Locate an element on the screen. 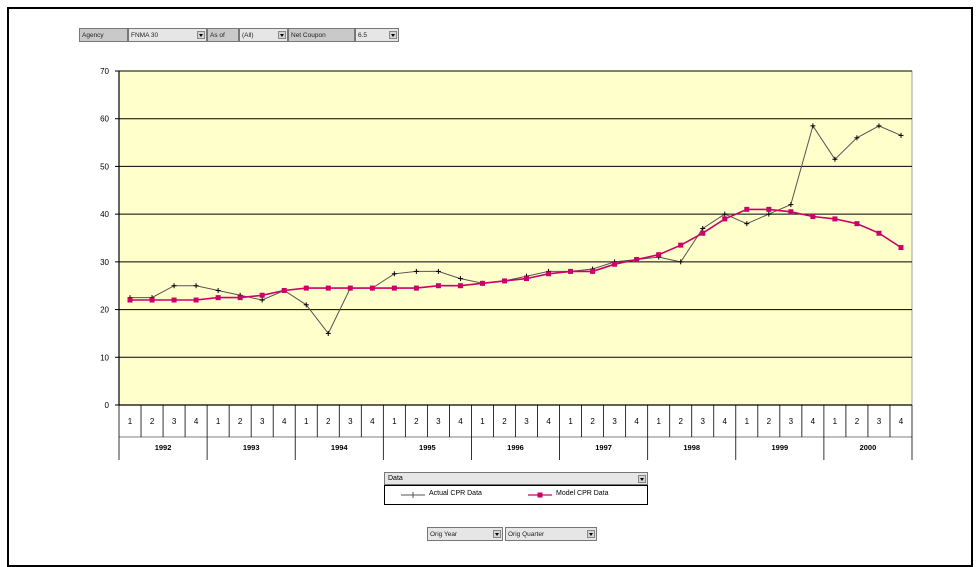  agency-field-value: FNMA 30 is located at coordinates (145, 35).